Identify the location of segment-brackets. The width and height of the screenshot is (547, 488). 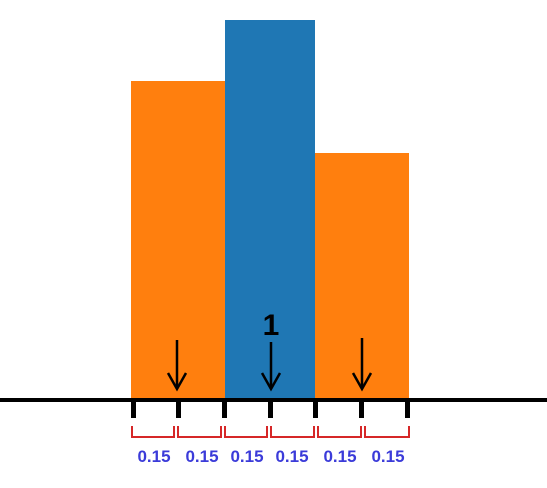
(270, 432).